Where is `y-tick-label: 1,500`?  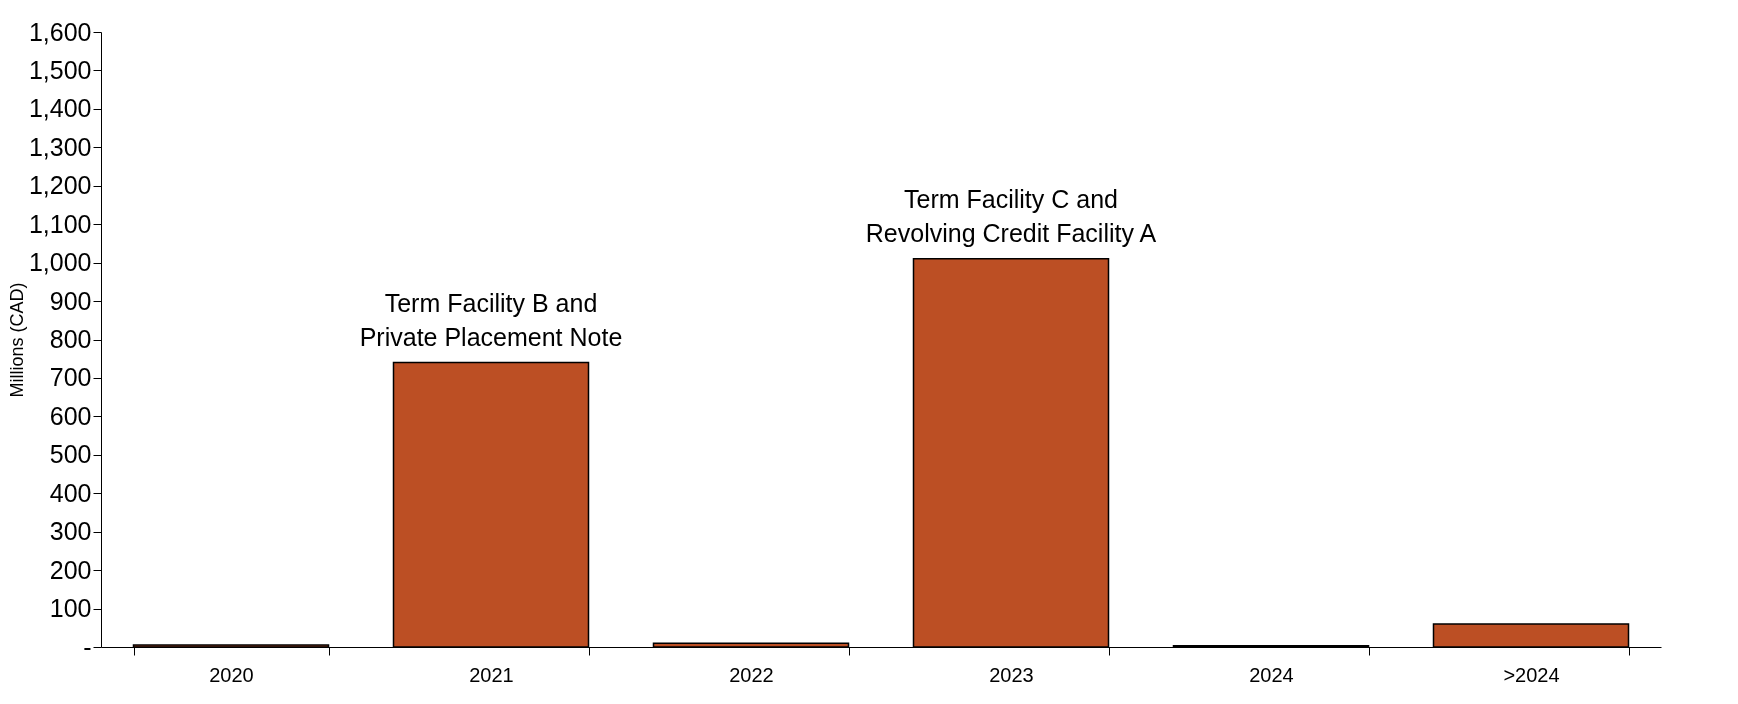 y-tick-label: 1,500 is located at coordinates (60, 69).